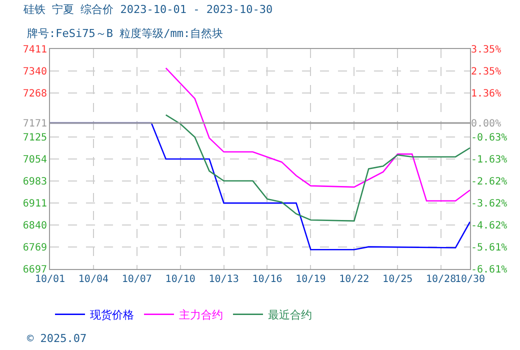 This screenshot has height=350, width=520. I want to click on y-tick-label: 7171, so click(34, 124).